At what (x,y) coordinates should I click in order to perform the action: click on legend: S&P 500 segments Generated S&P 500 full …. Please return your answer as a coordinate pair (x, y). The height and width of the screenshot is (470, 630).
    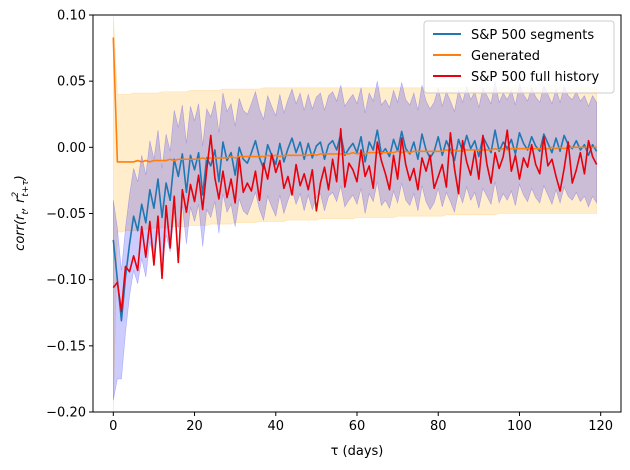
    Looking at the image, I should click on (519, 57).